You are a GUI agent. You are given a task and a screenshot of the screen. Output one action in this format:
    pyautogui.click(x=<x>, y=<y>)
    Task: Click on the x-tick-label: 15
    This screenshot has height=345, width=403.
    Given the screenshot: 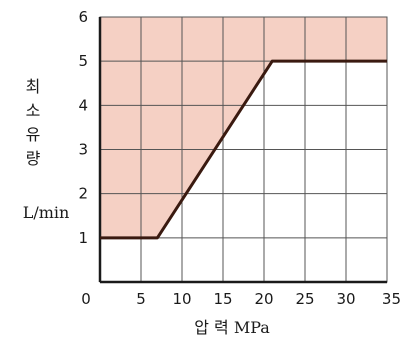 What is the action you would take?
    pyautogui.click(x=222, y=299)
    